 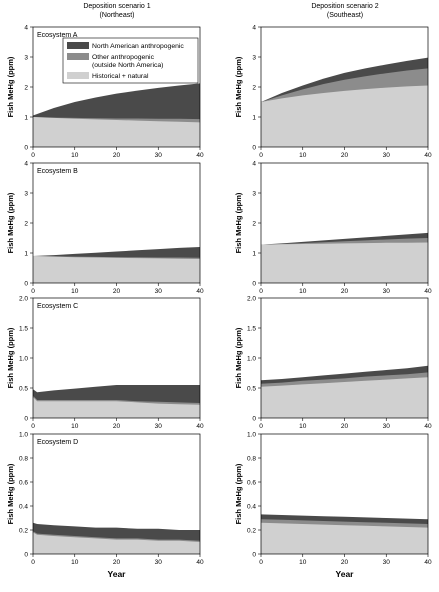 What do you see at coordinates (78, 75) in the screenshot?
I see `legend-swatch-historical` at bounding box center [78, 75].